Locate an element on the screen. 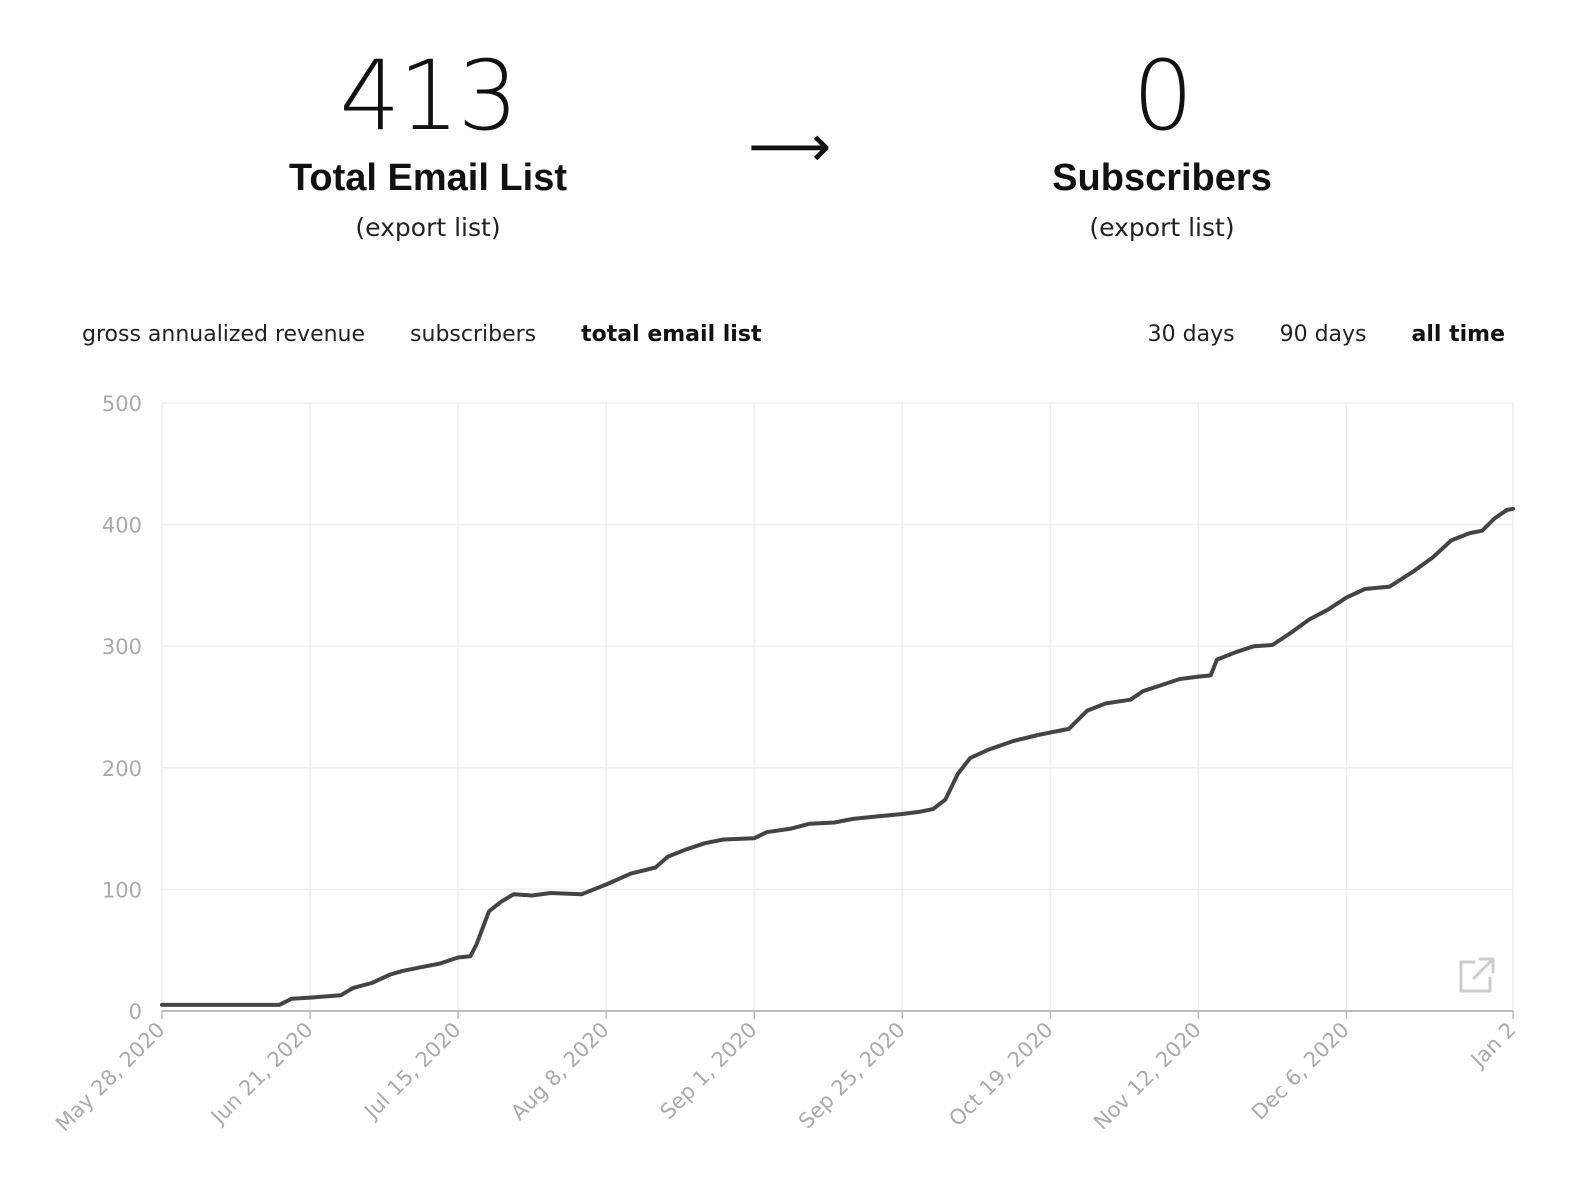 This screenshot has width=1590, height=1186. subscribers-count: 0 is located at coordinates (1162, 96).